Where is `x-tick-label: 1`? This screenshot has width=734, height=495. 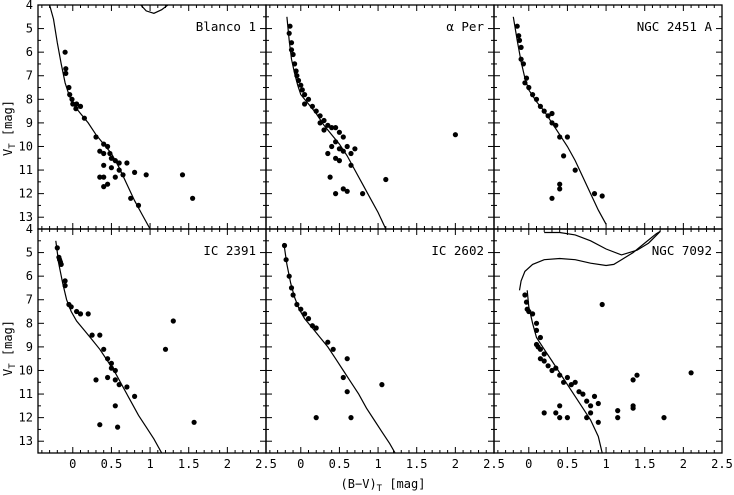 x-tick-label: 1 is located at coordinates (605, 464).